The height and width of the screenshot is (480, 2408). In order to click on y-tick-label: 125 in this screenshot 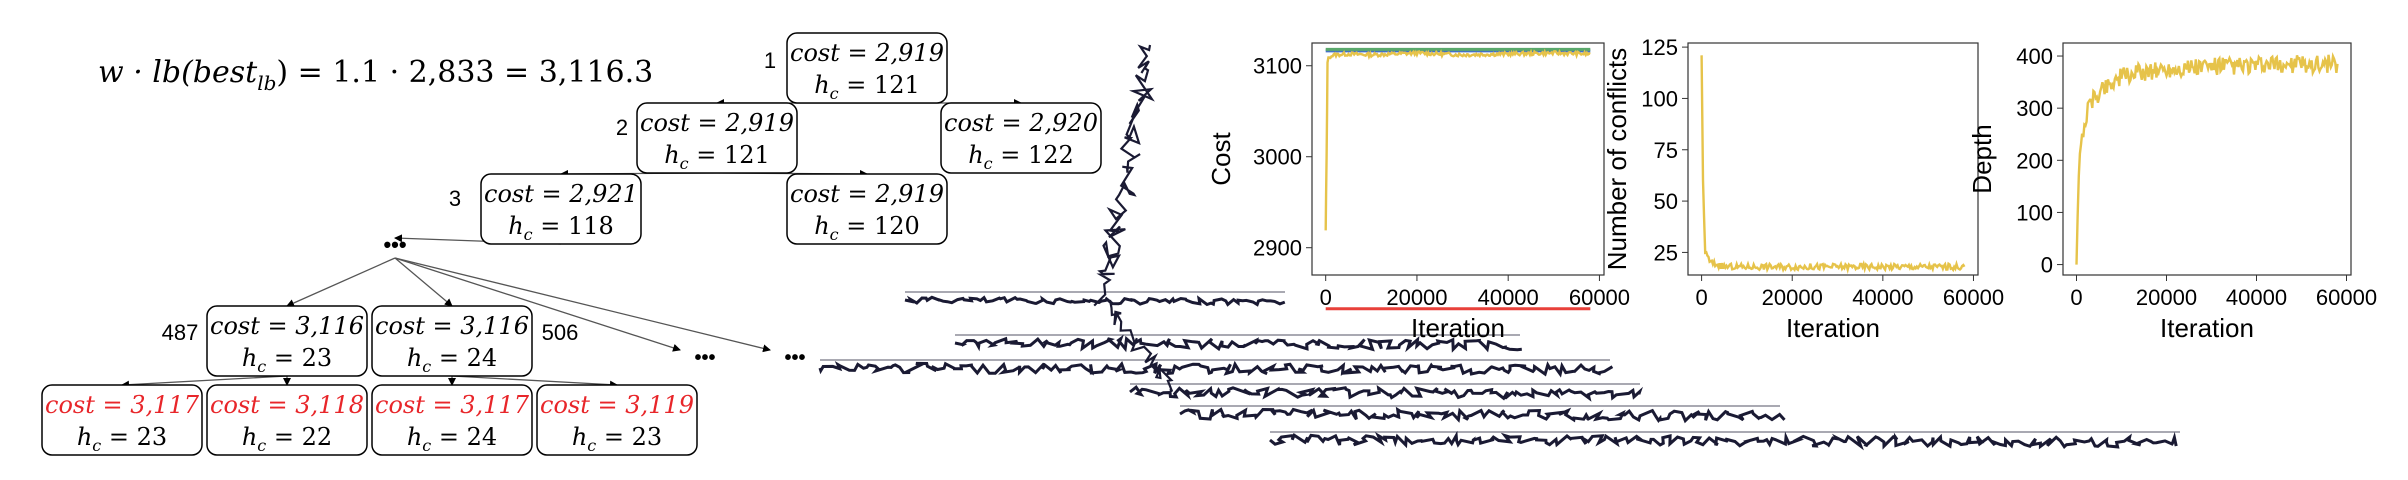, I will do `click(1659, 47)`.